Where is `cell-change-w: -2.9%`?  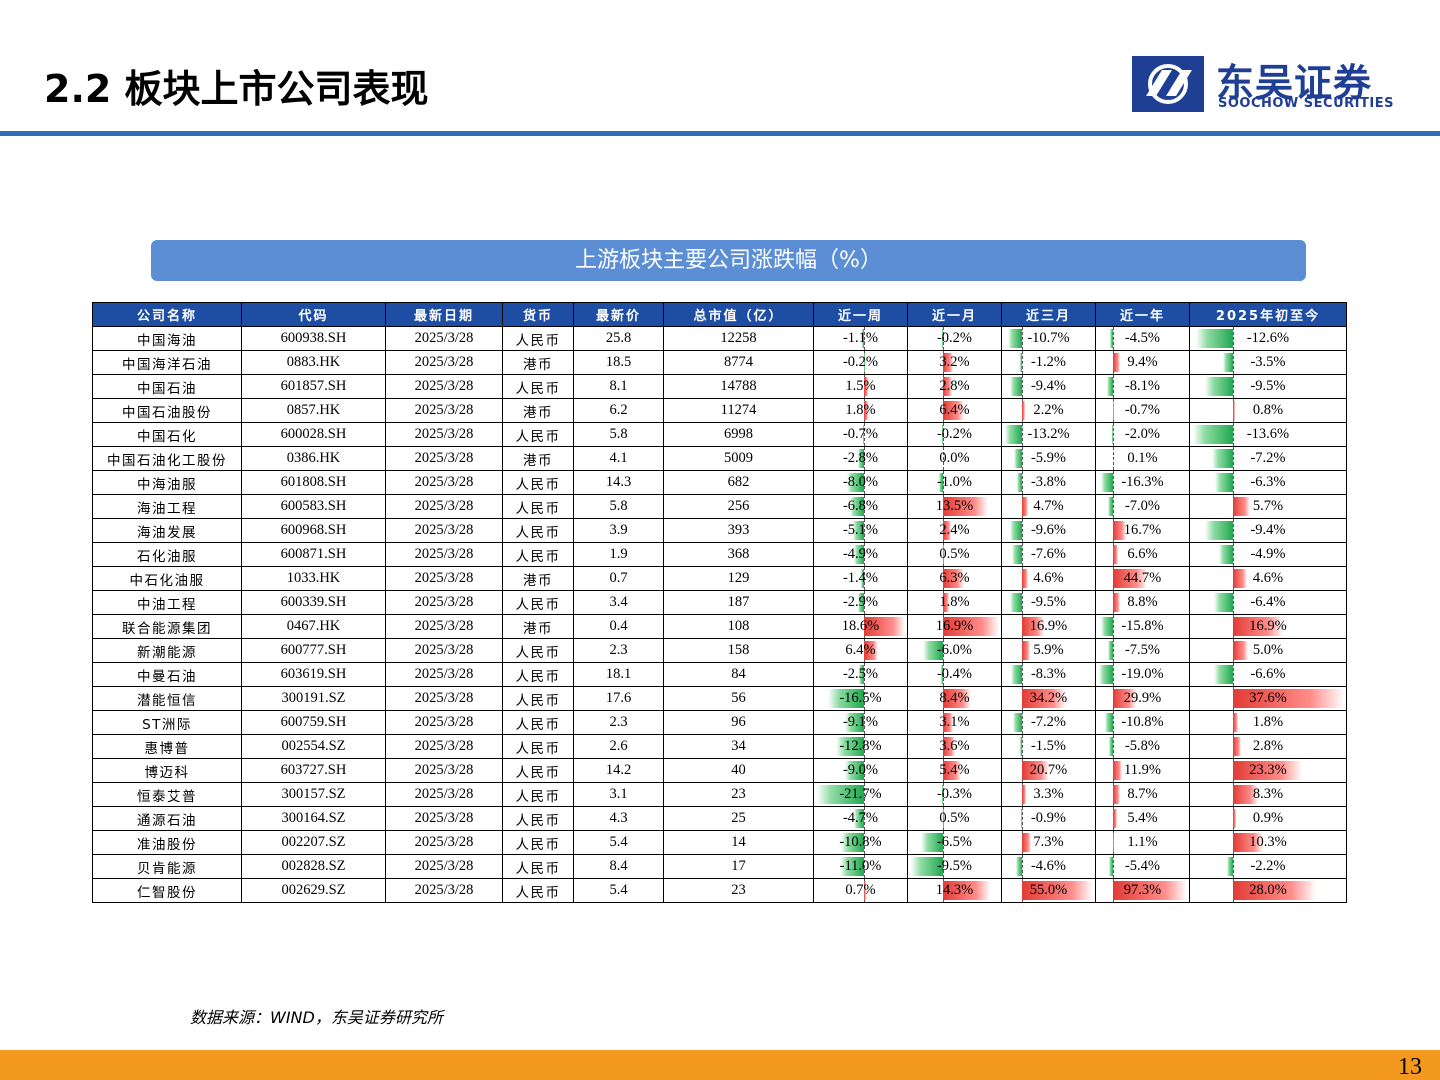
cell-change-w: -2.9% is located at coordinates (860, 602).